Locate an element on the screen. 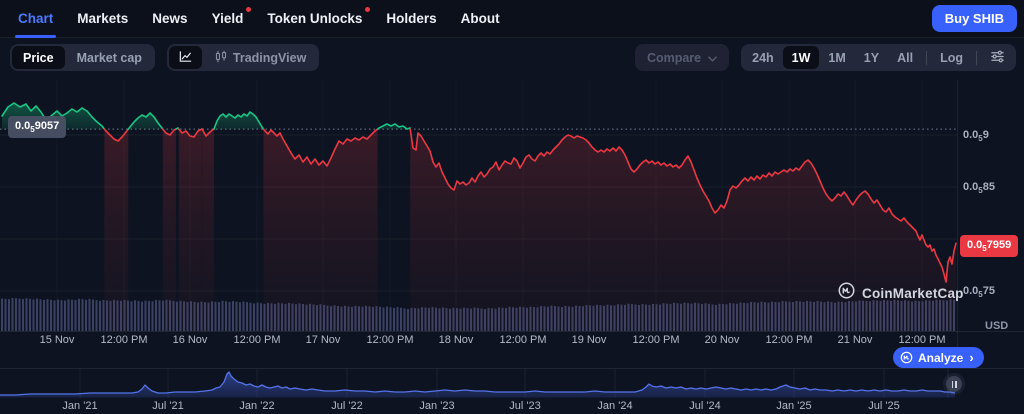  price-marketcap-toggle: Price Market cap is located at coordinates (82, 57).